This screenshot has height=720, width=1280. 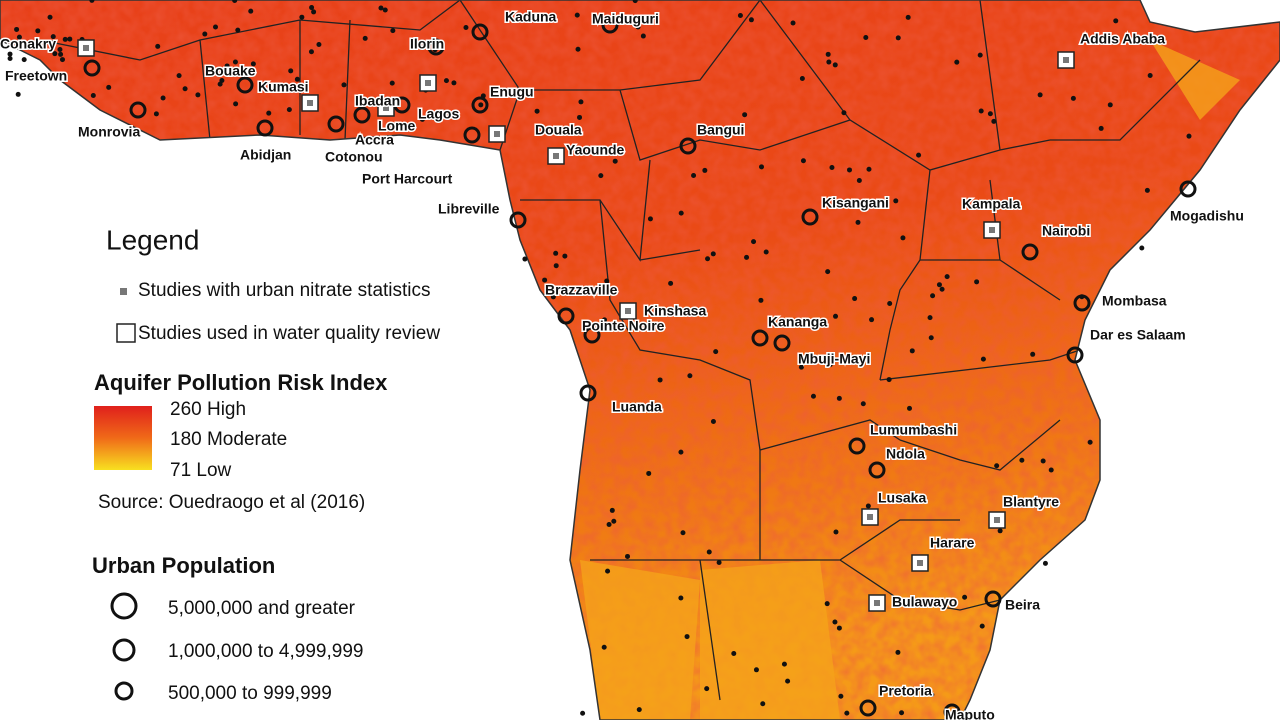 I want to click on legend-item: 1,000,000 to 4,999,999, so click(x=265, y=651).